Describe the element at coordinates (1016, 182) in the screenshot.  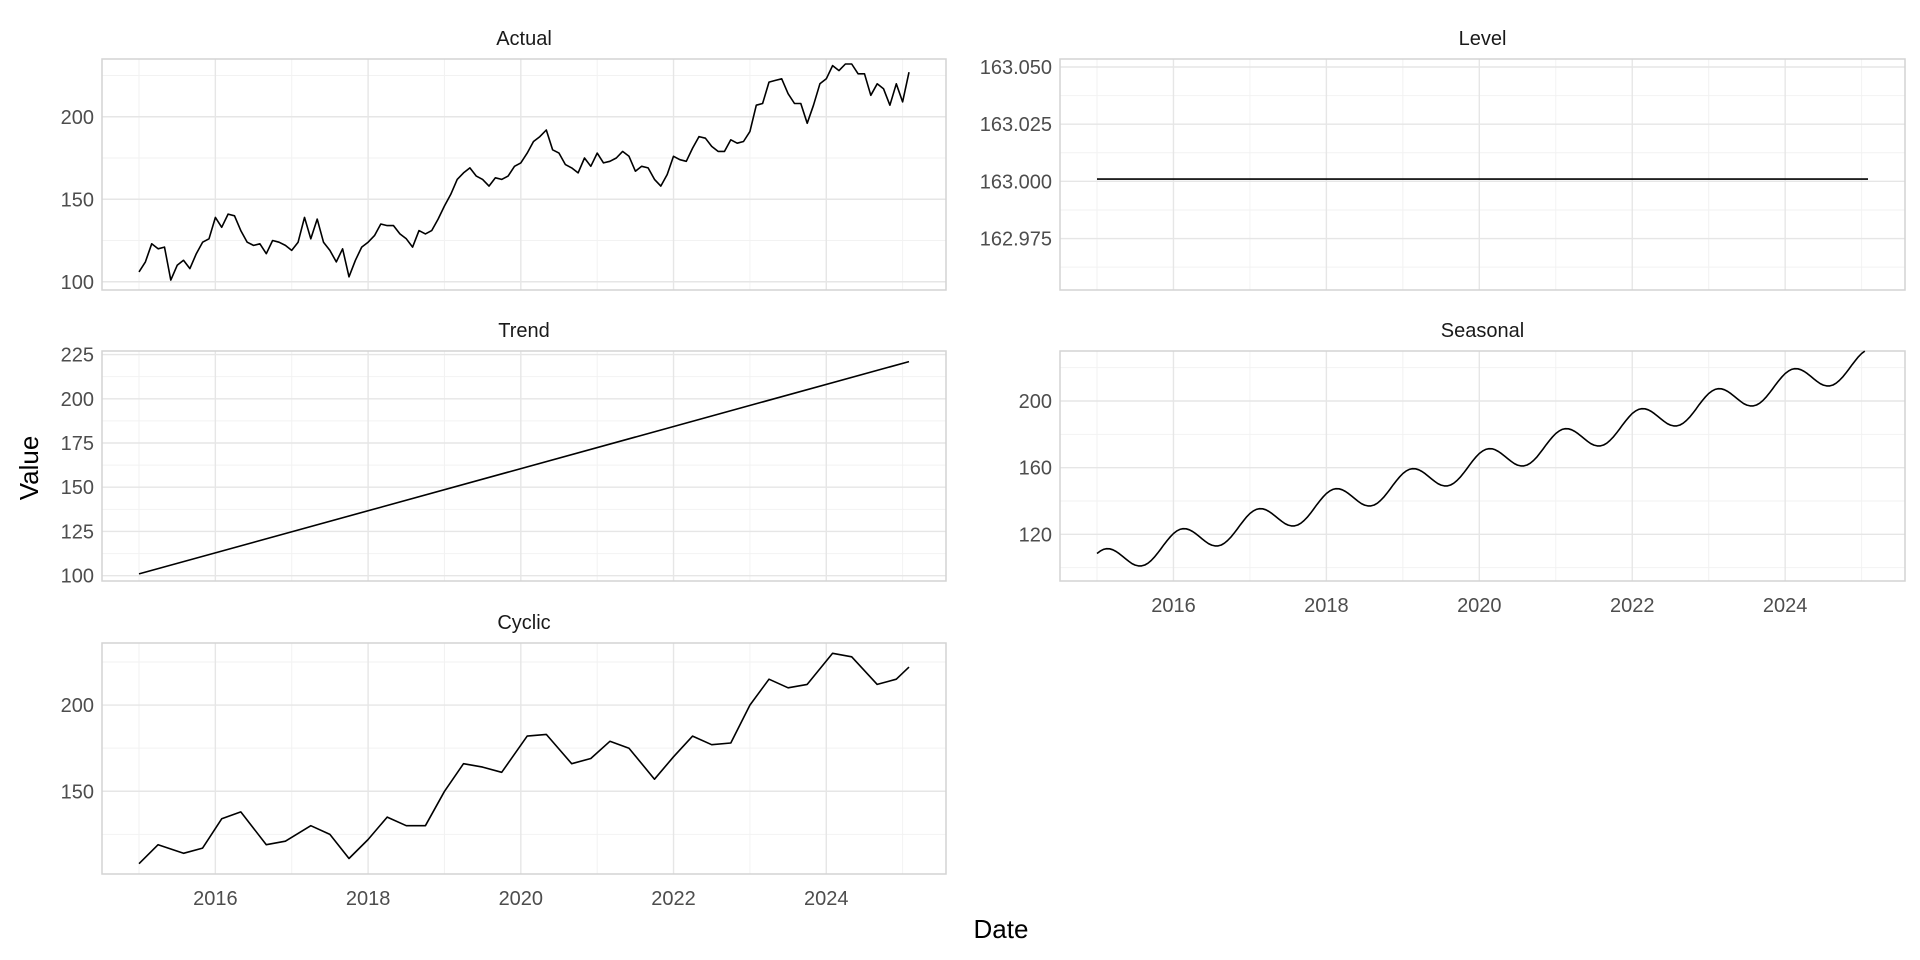
I see `y-tick-label-level: 163.000` at that location.